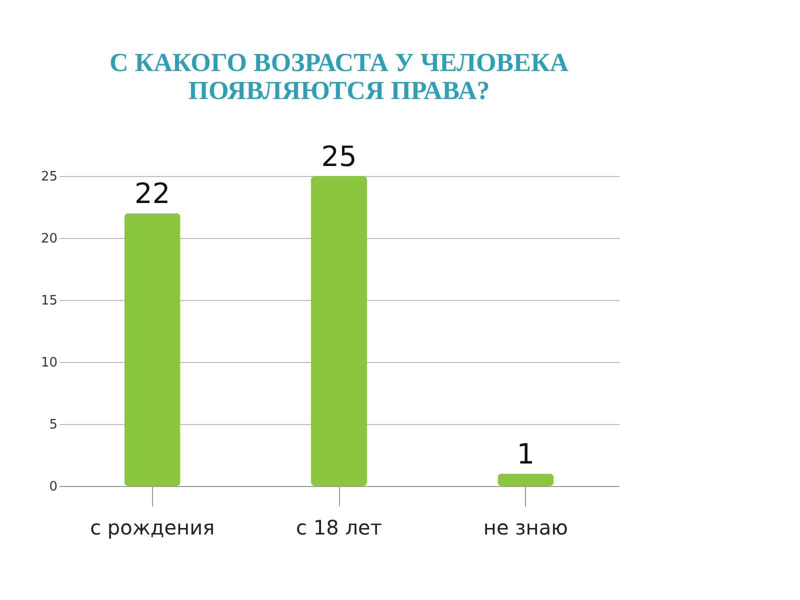  I want to click on chart-title: С КАКОГО ВОЗРАСТА У ЧЕЛОВЕКА ПОЯВЛЯЮТСЯ ПРАВА?, so click(339, 76).